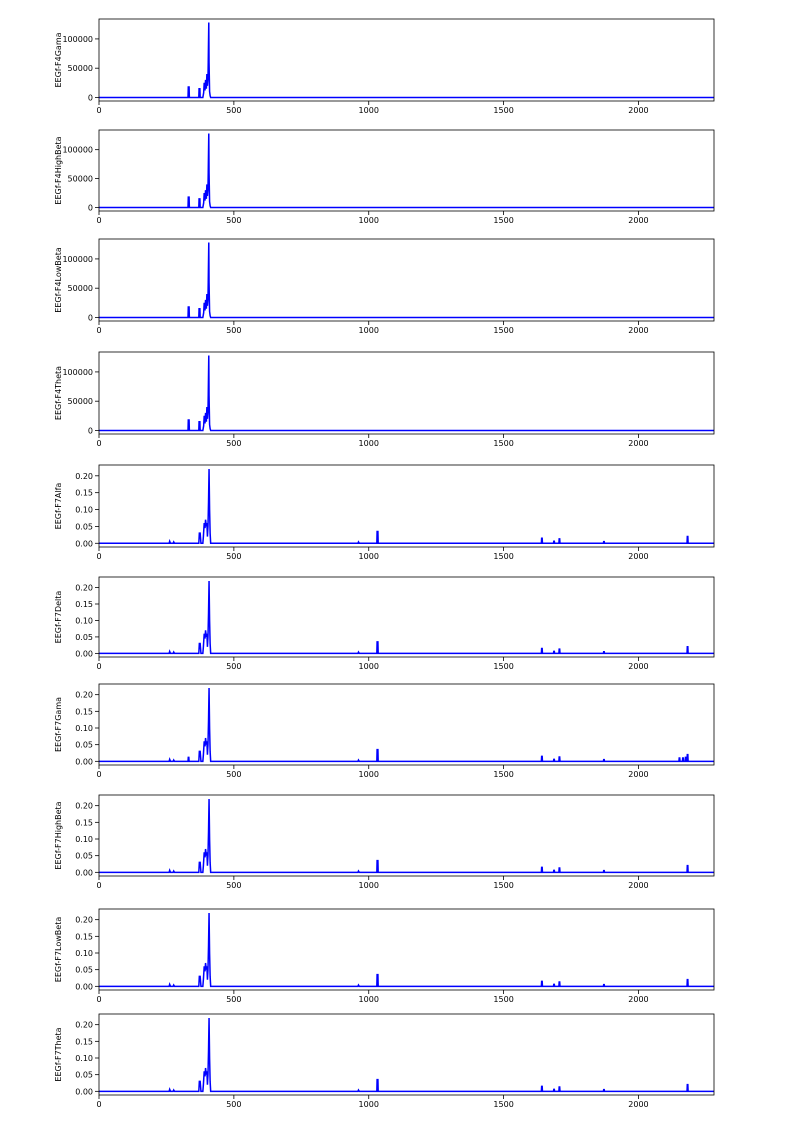 The height and width of the screenshot is (1123, 794). I want to click on y-axis-label: EEGf-F4Theta, so click(58, 393).